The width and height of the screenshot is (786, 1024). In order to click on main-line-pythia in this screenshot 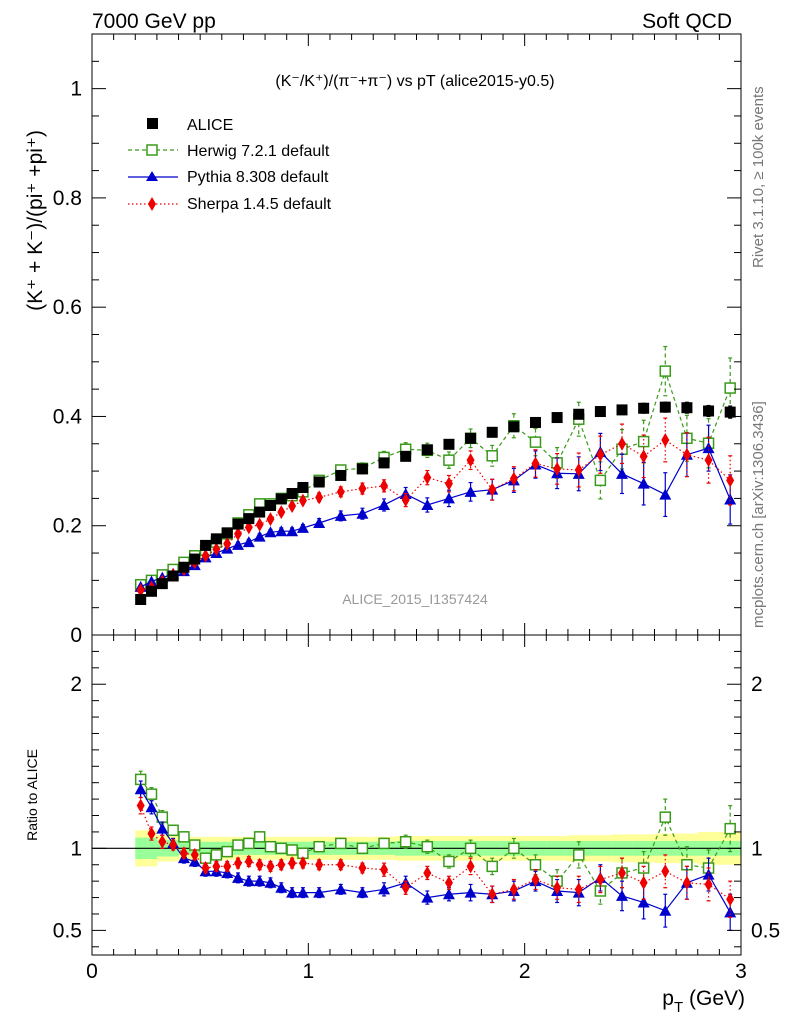, I will do `click(435, 517)`.